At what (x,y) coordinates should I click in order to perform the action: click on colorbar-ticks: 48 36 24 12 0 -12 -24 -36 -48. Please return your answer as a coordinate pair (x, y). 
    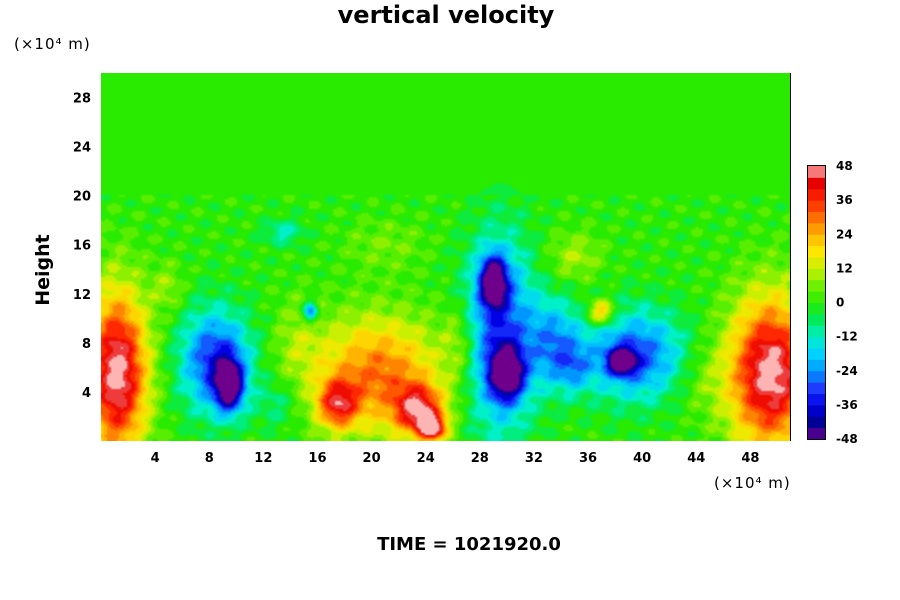
    Looking at the image, I should click on (847, 302).